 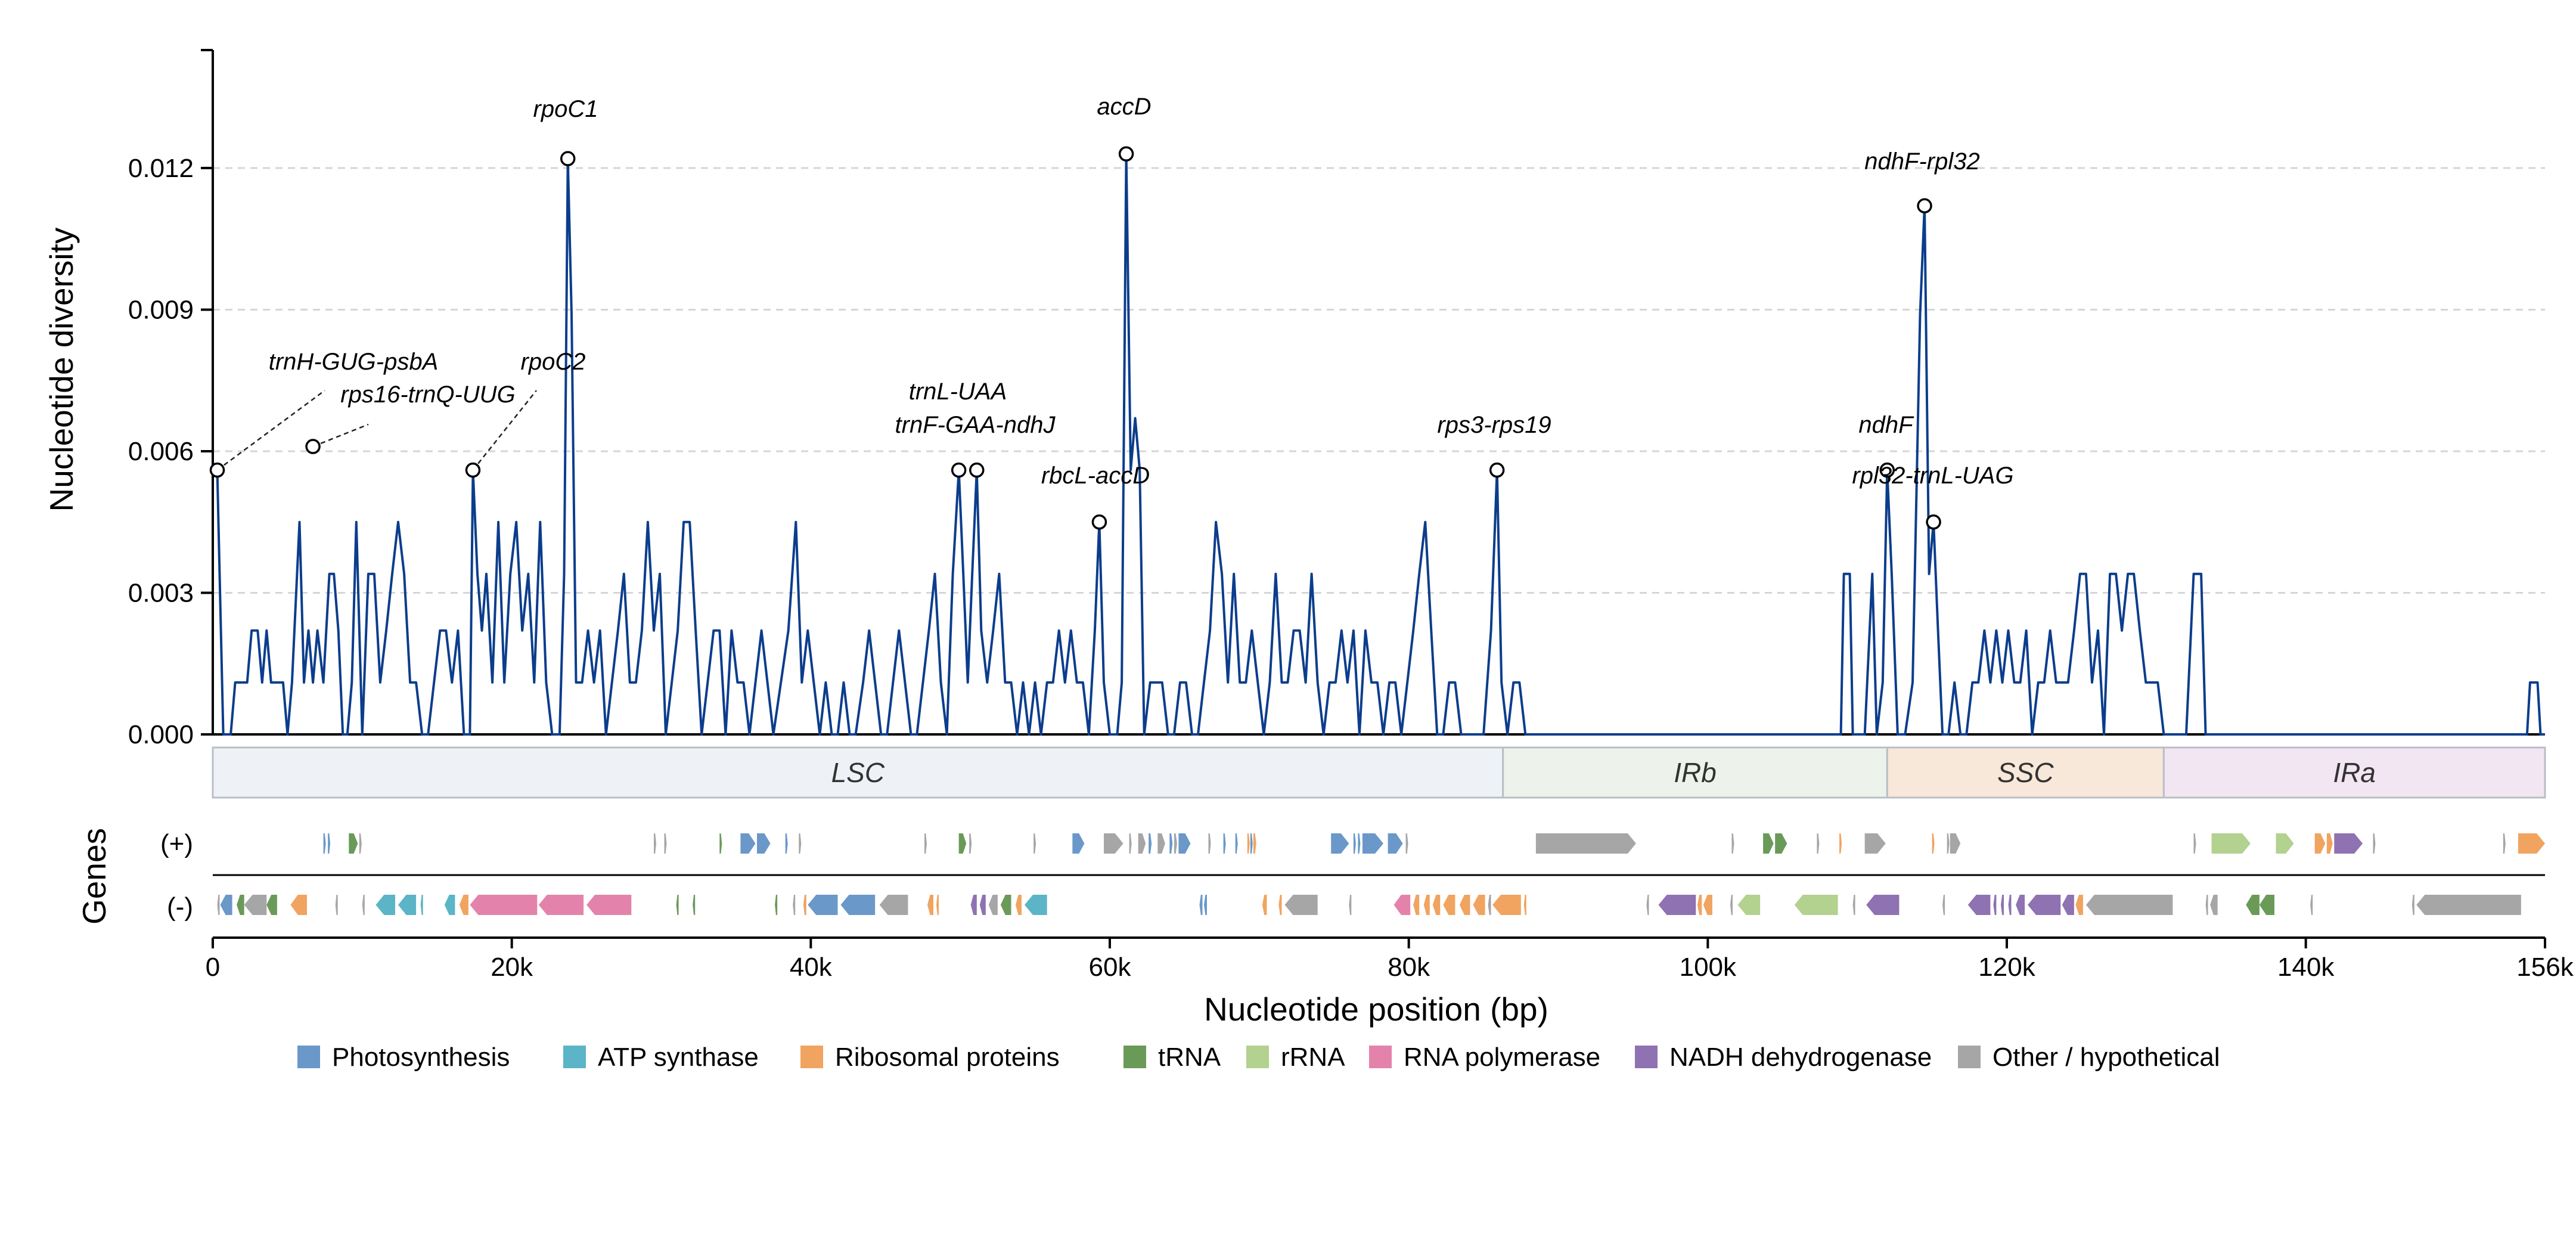 What do you see at coordinates (2007, 967) in the screenshot?
I see `x-tick-label: 120k` at bounding box center [2007, 967].